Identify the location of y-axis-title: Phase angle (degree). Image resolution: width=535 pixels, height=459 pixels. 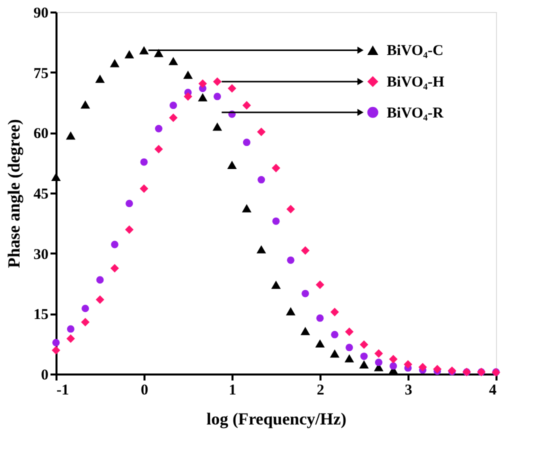
(14, 193).